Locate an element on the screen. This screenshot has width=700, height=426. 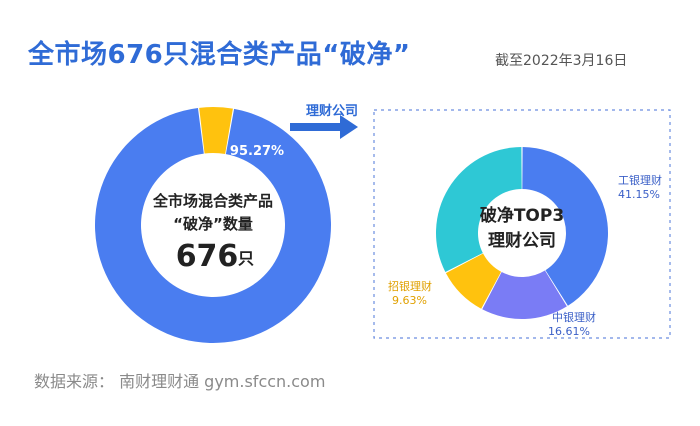
page-title: 全市场676只混合类产品“破净” is located at coordinates (219, 55).